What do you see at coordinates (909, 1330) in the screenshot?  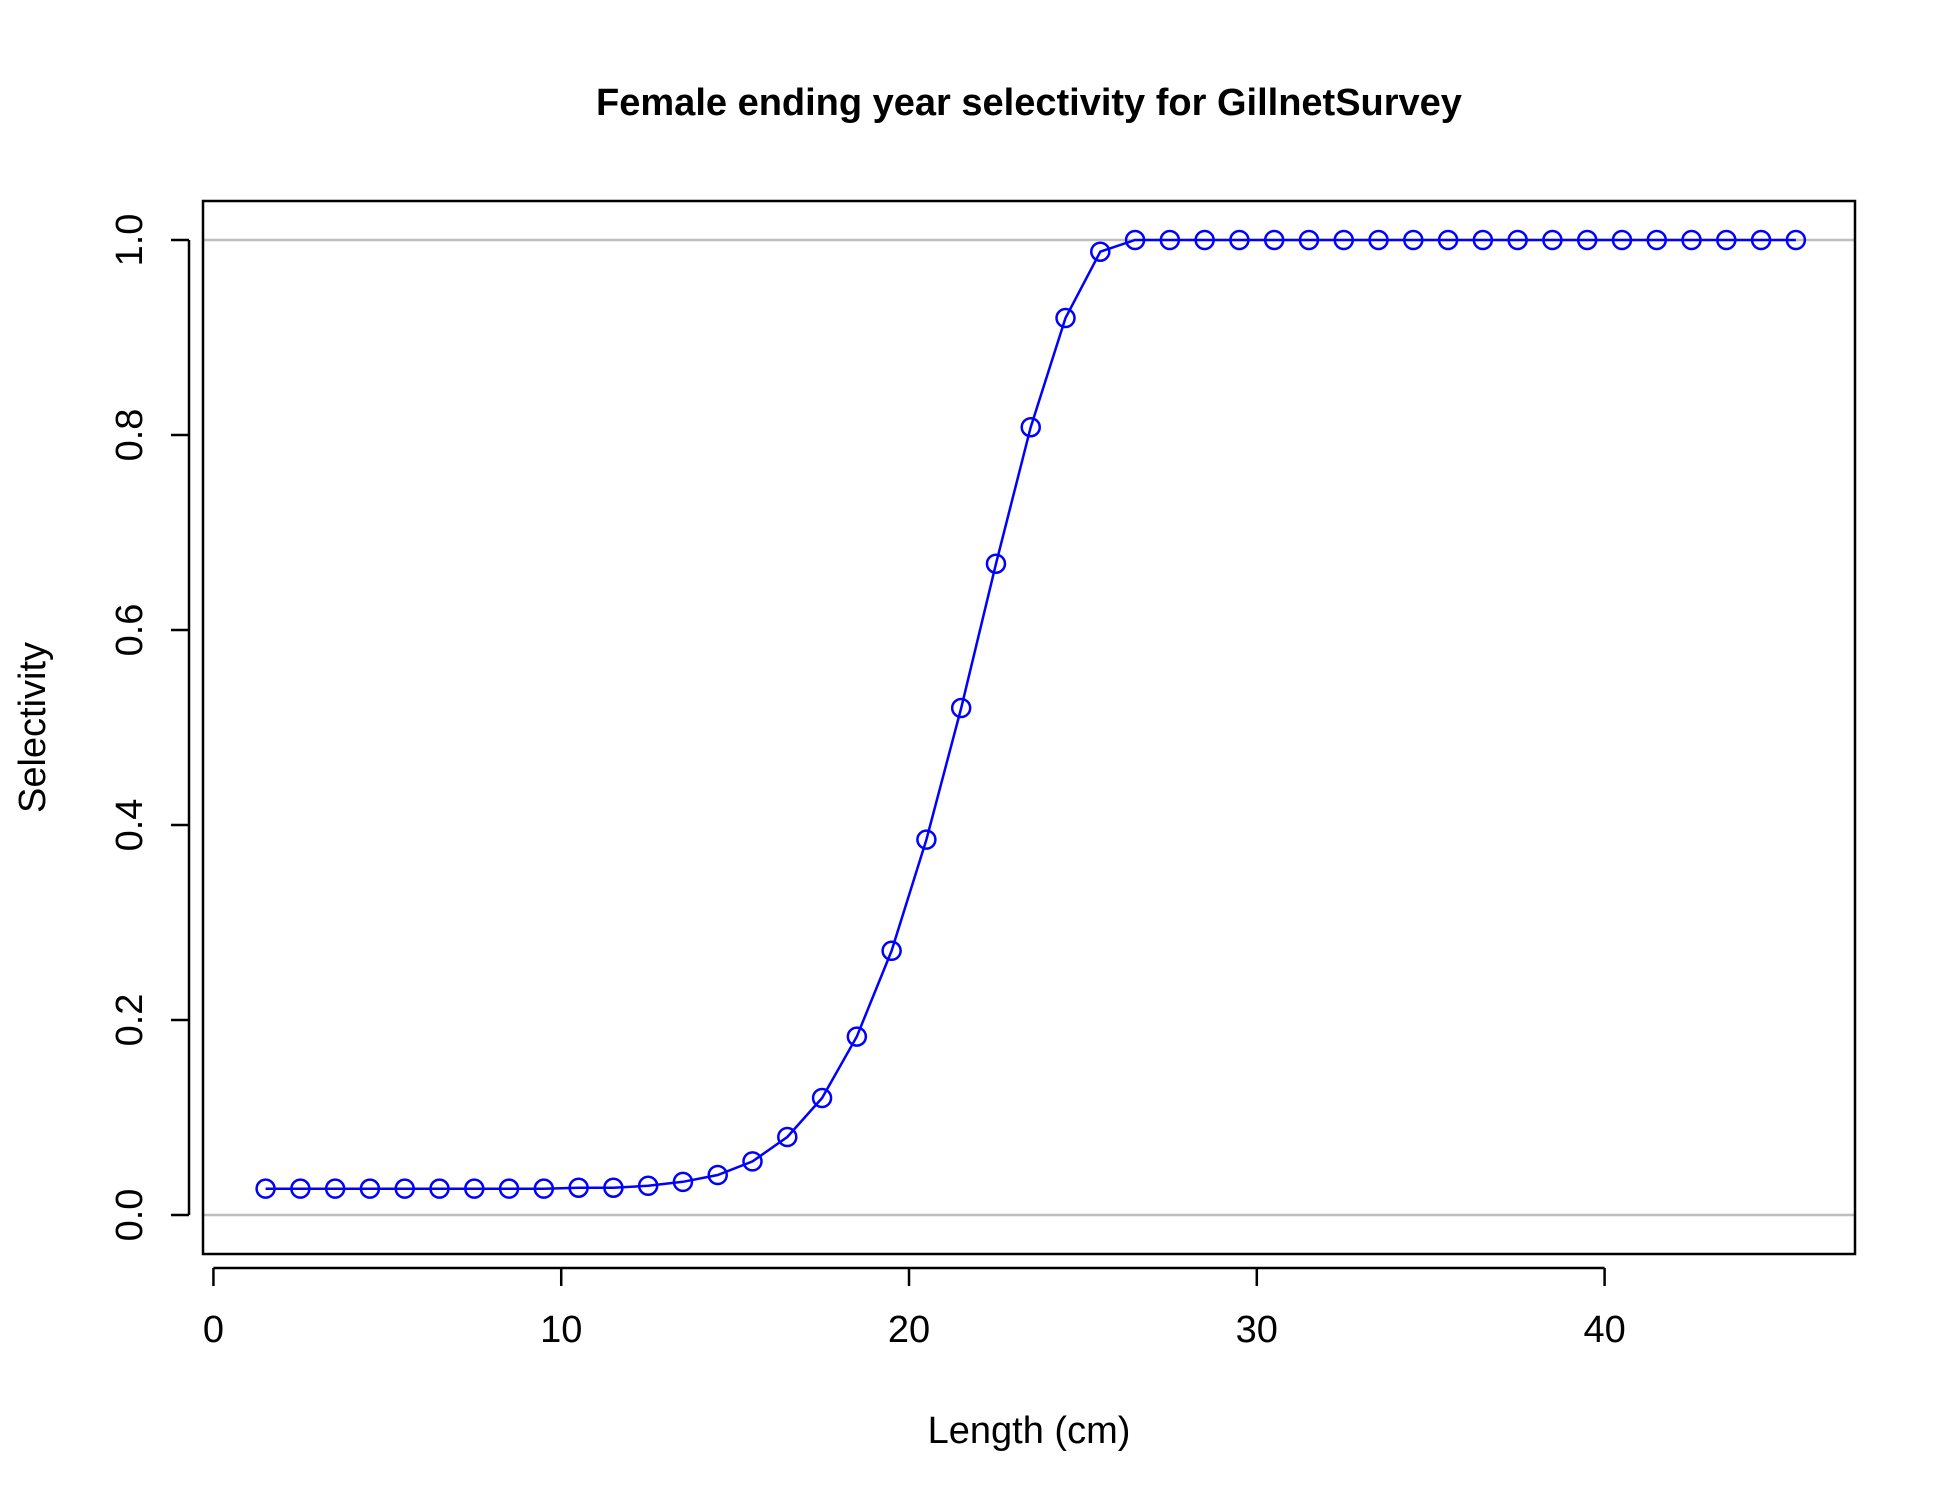 I see `x-tick-label: 20` at bounding box center [909, 1330].